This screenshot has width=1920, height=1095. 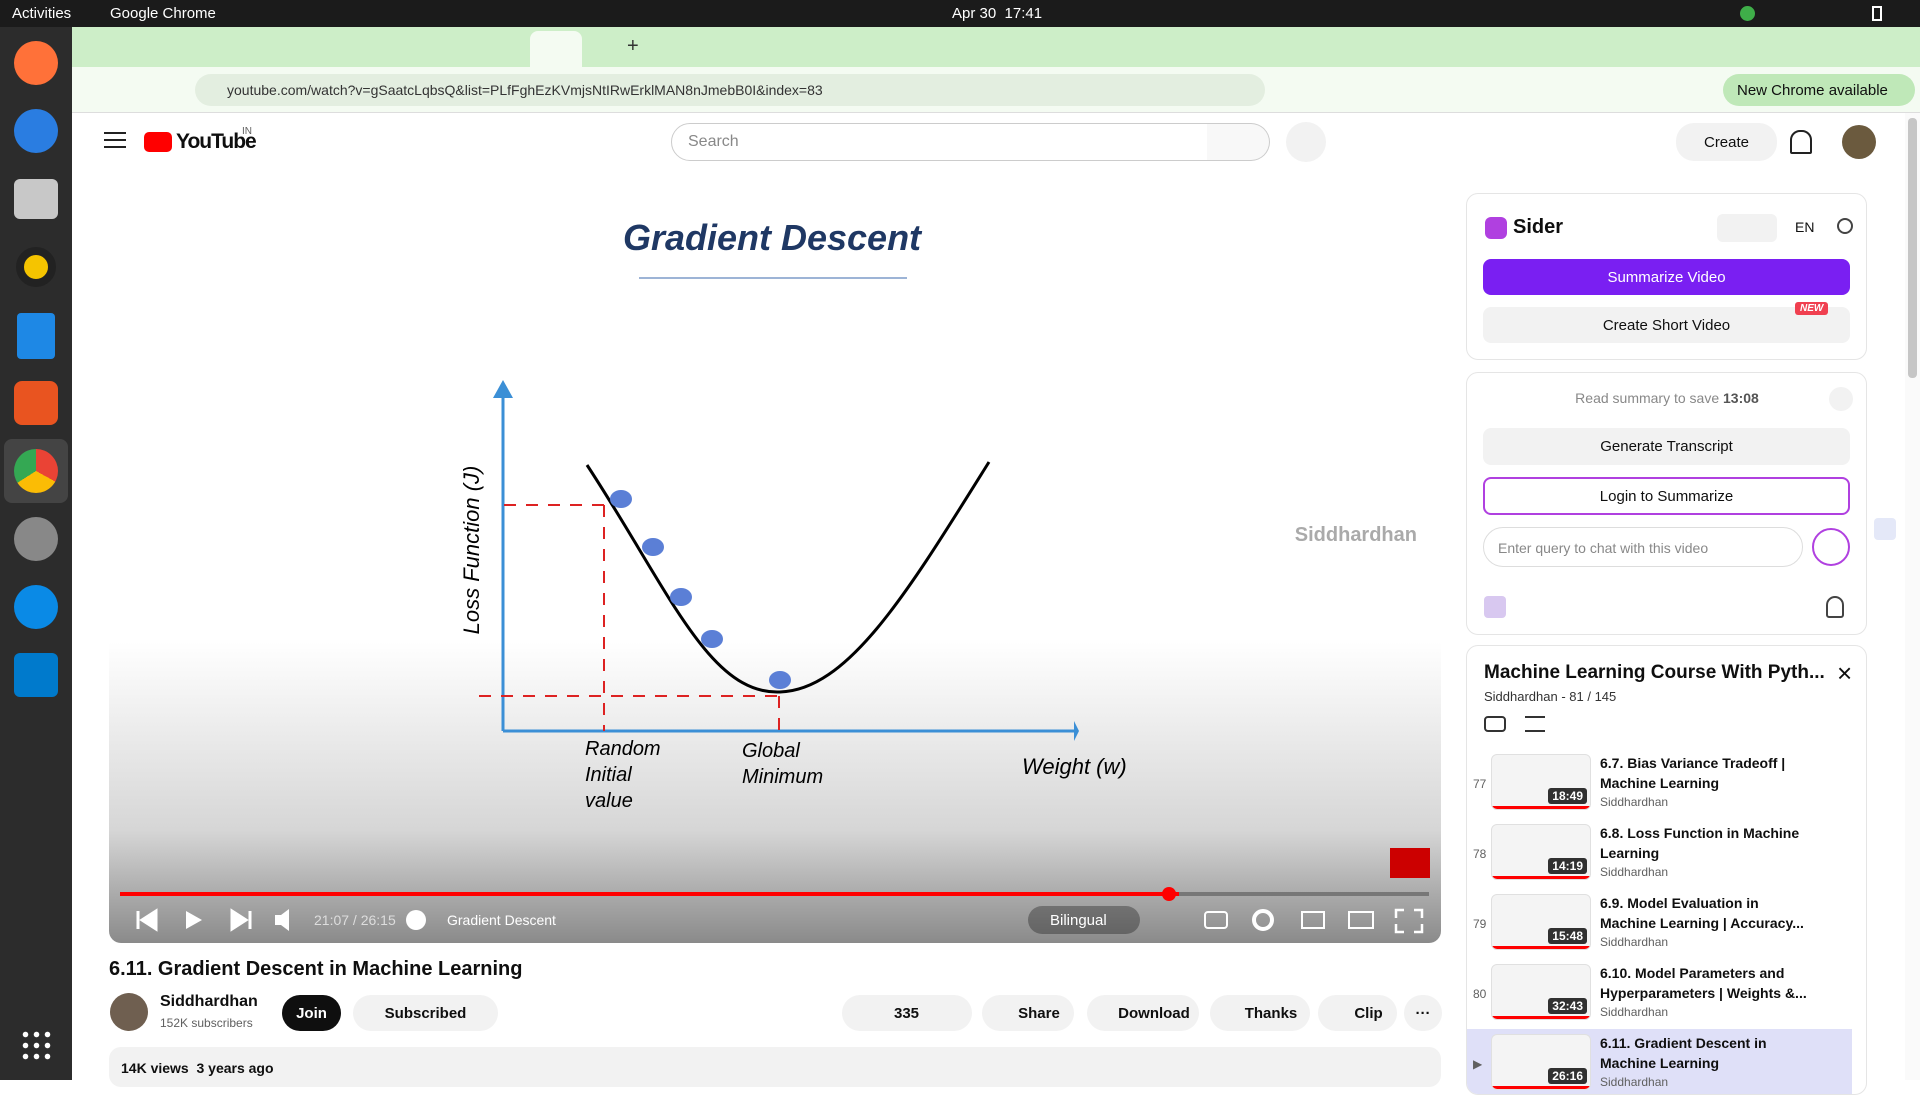 What do you see at coordinates (1877, 13) in the screenshot?
I see `battery` at bounding box center [1877, 13].